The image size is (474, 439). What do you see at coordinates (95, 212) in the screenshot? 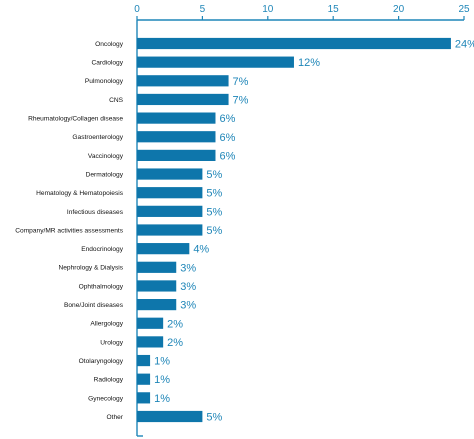
I see `category-label: Infectious diseases` at bounding box center [95, 212].